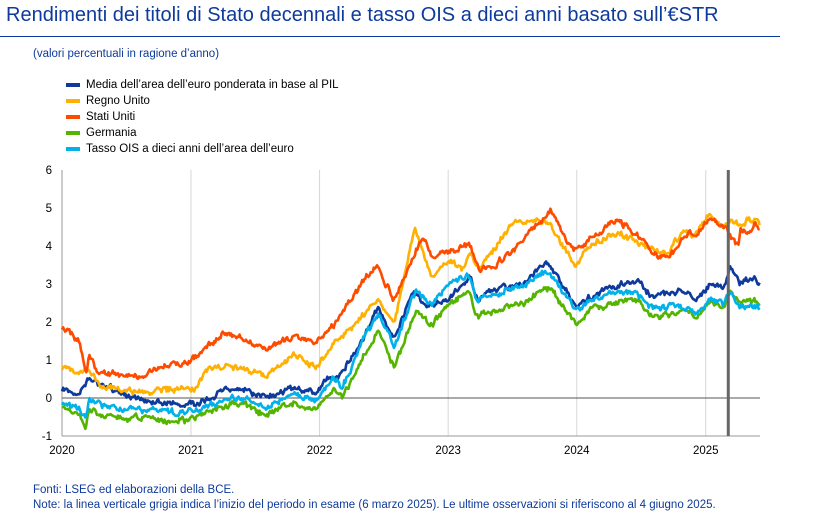 This screenshot has height=523, width=824. What do you see at coordinates (191, 451) in the screenshot?
I see `x-tick-label: 2021` at bounding box center [191, 451].